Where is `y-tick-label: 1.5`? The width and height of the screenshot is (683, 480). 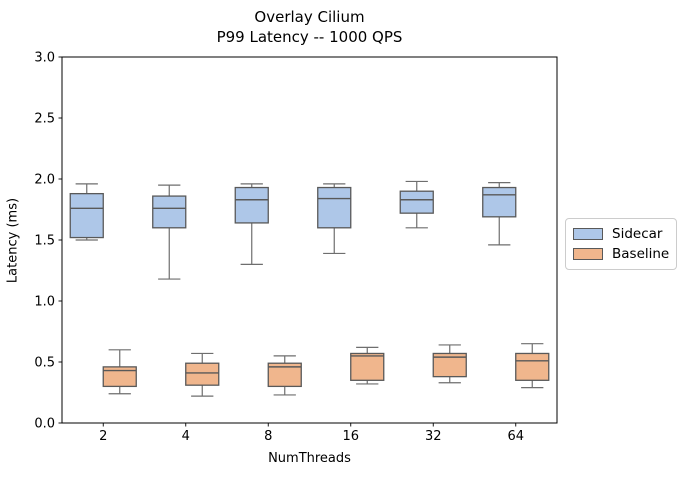 y-tick-label: 1.5 is located at coordinates (44, 241).